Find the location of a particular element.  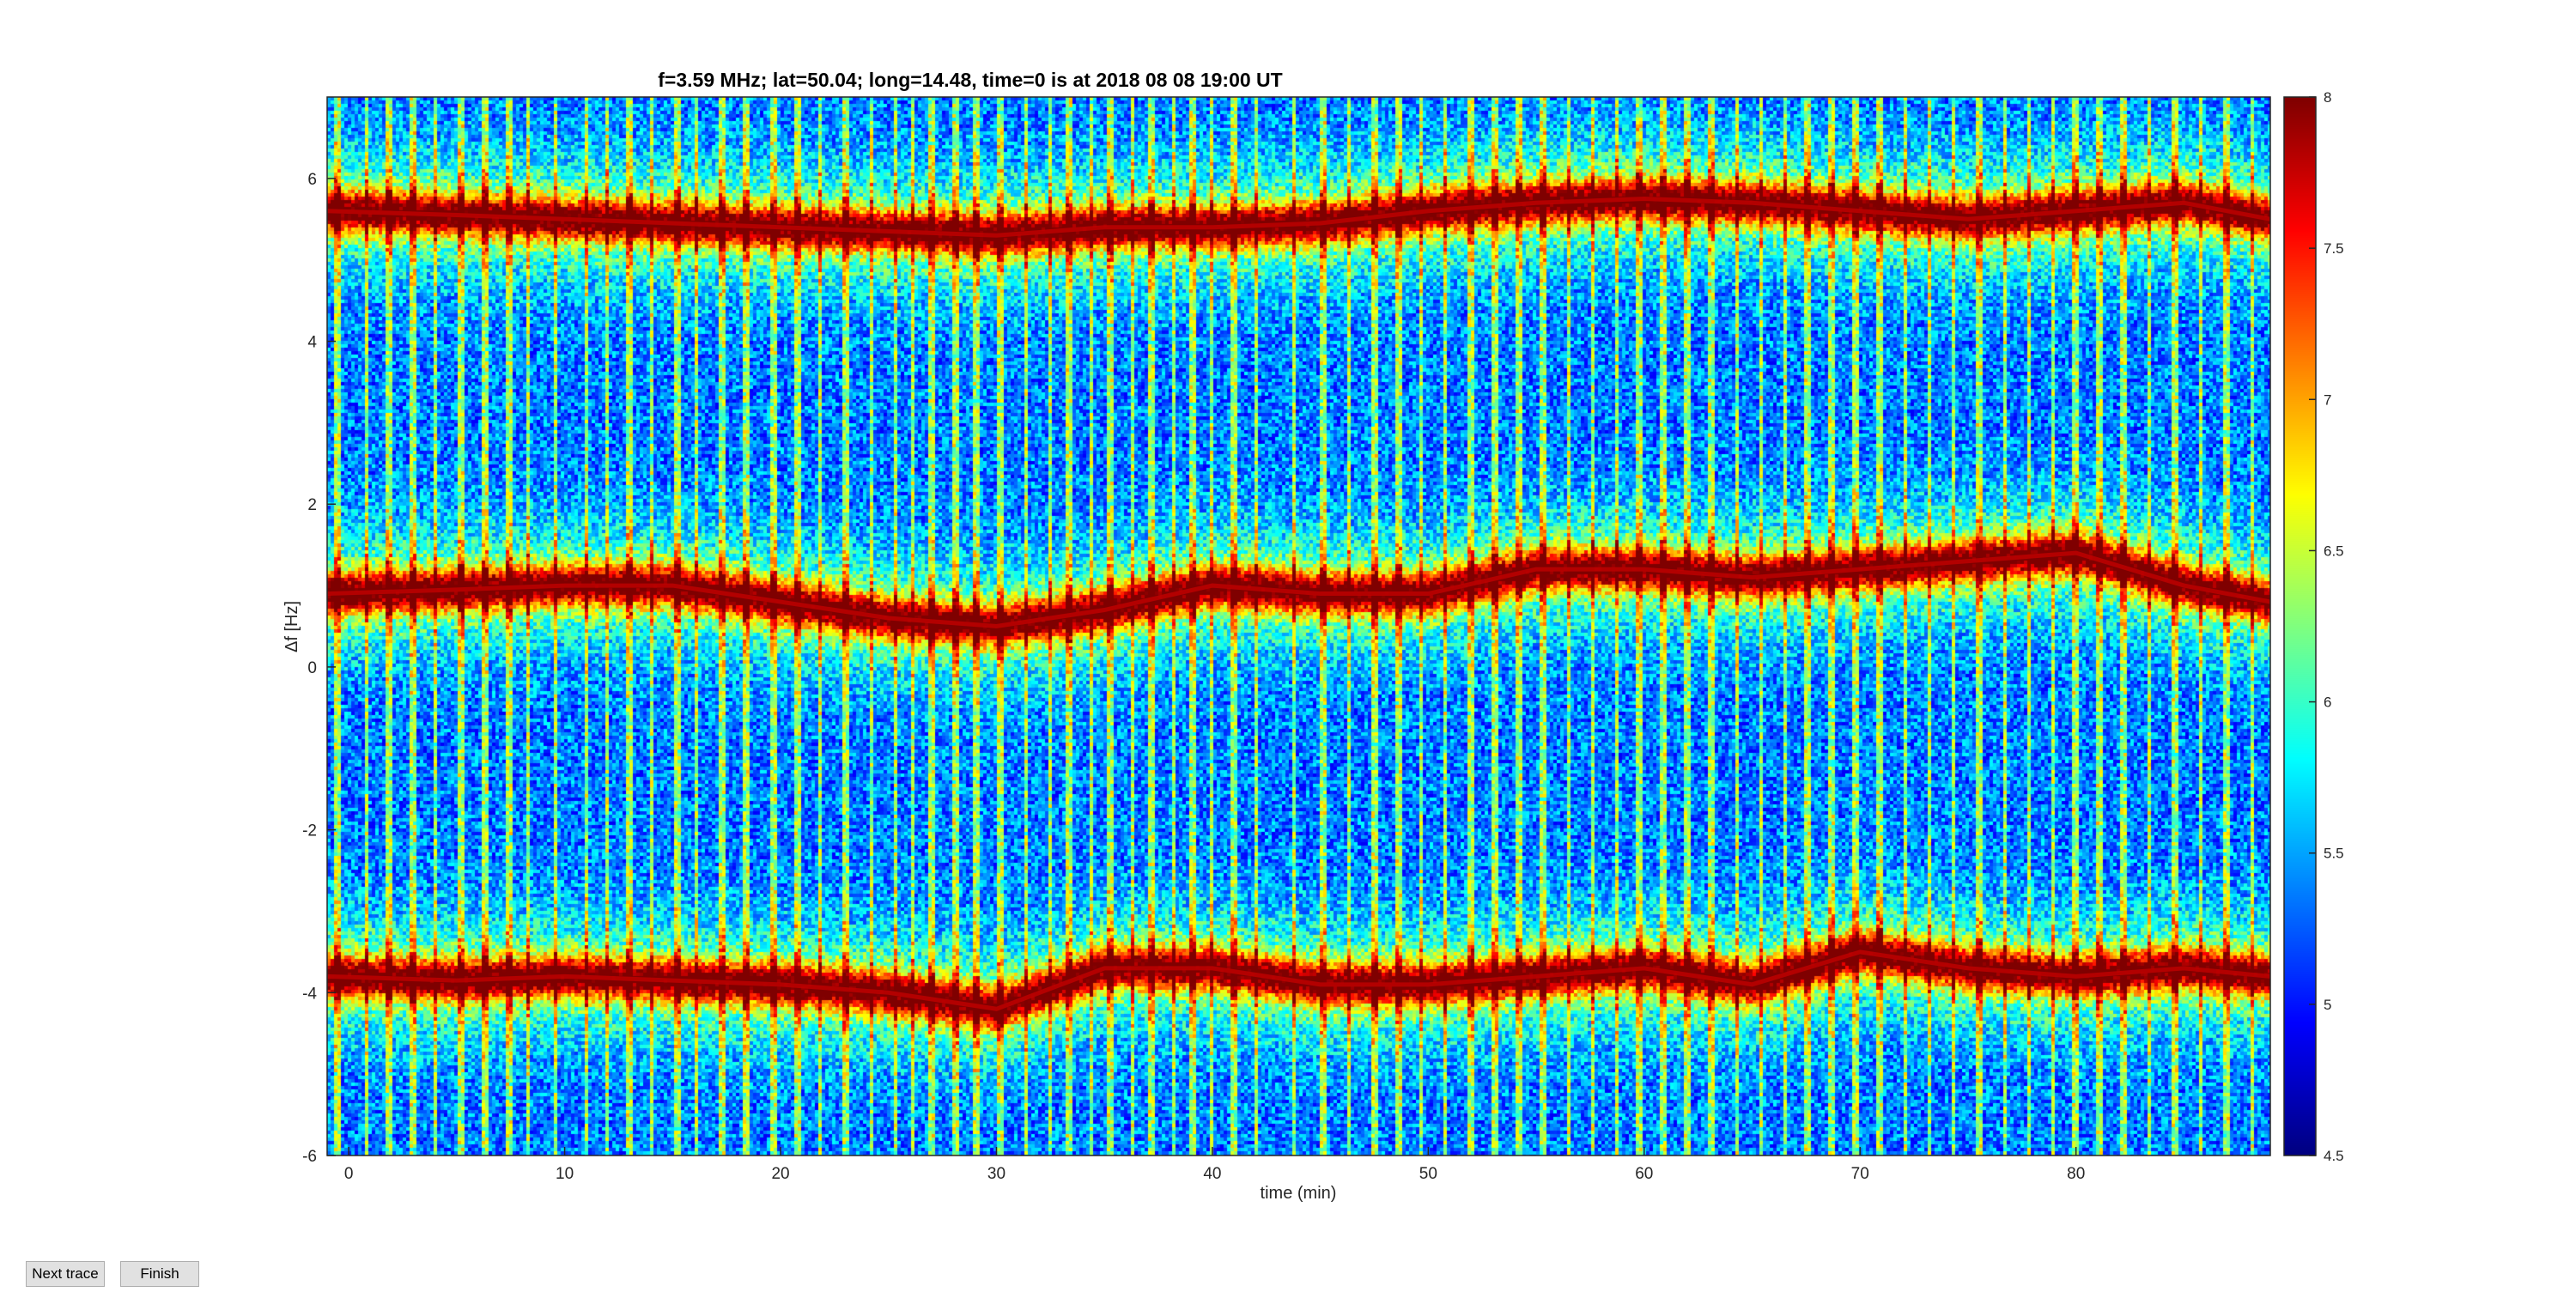

x-tick-label: 80 is located at coordinates (2076, 1174).